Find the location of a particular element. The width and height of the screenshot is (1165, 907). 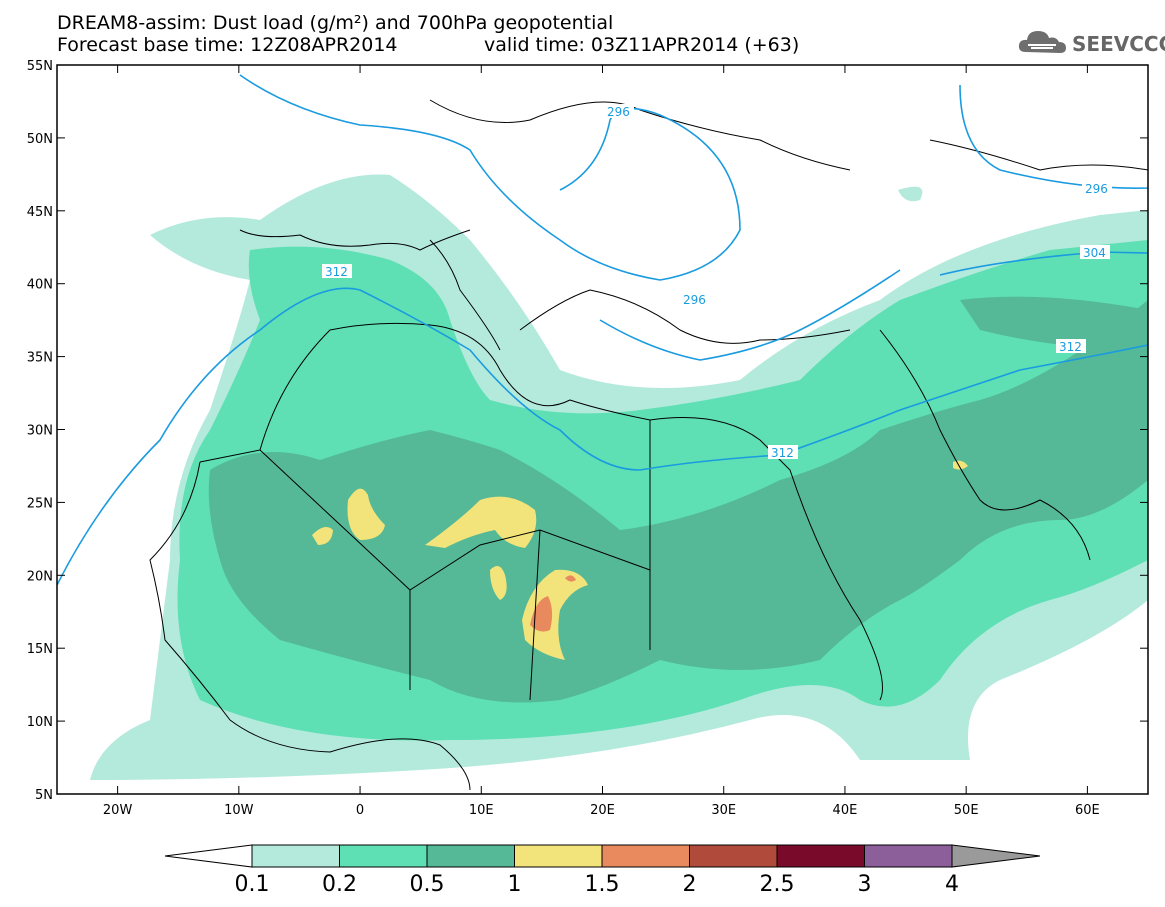

lat-tick-label: 30N is located at coordinates (40, 431).